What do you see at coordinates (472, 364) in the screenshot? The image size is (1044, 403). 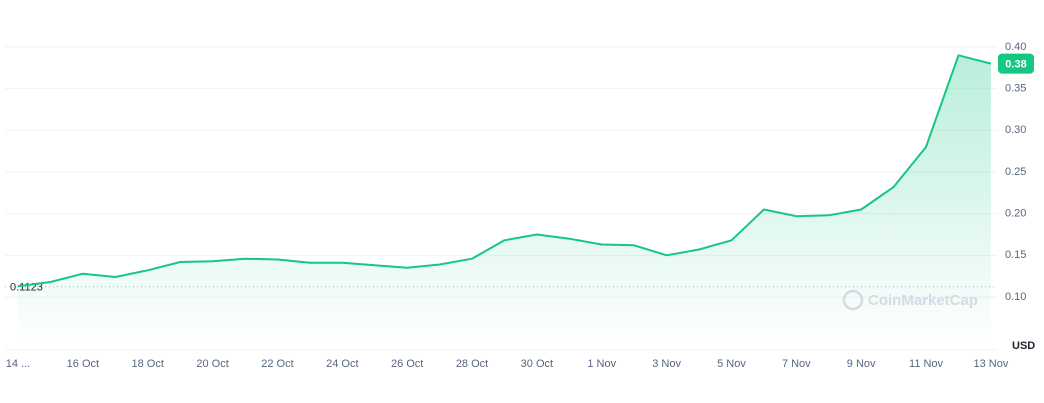 I see `x-tick-label: 28 Oct` at bounding box center [472, 364].